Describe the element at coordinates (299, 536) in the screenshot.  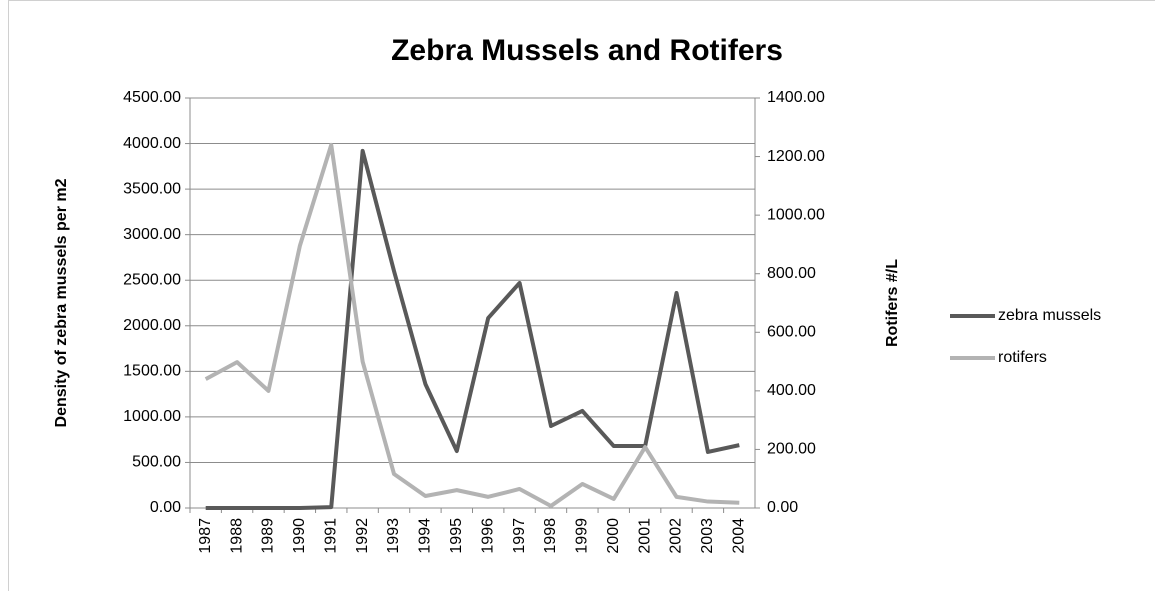
I see `x-tick-label: 1990` at that location.